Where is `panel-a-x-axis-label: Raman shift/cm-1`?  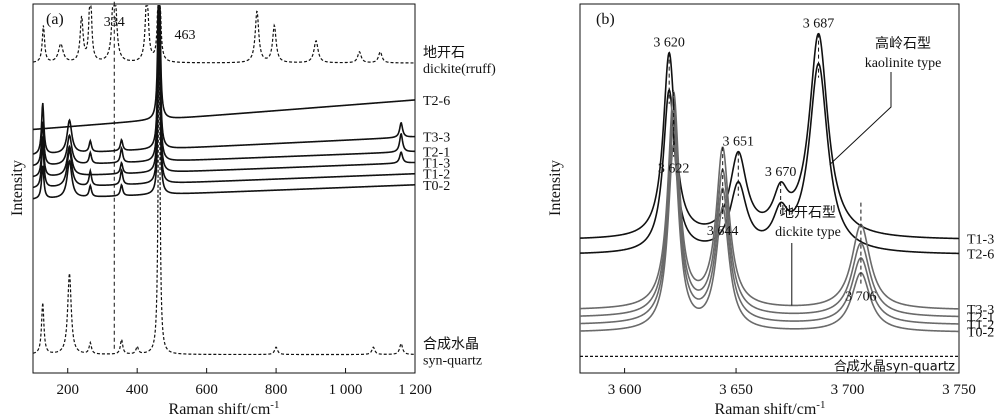 panel-a-x-axis-label: Raman shift/cm-1 is located at coordinates (224, 408).